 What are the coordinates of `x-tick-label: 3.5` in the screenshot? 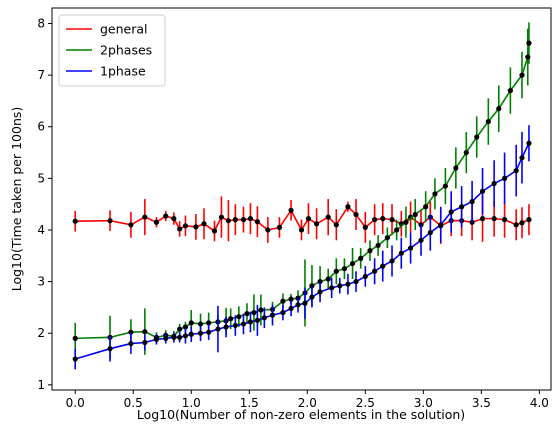 It's located at (481, 403).